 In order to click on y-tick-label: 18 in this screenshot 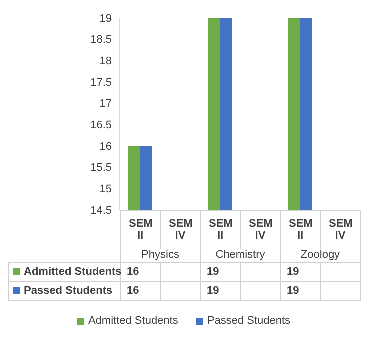, I will do `click(106, 62)`.